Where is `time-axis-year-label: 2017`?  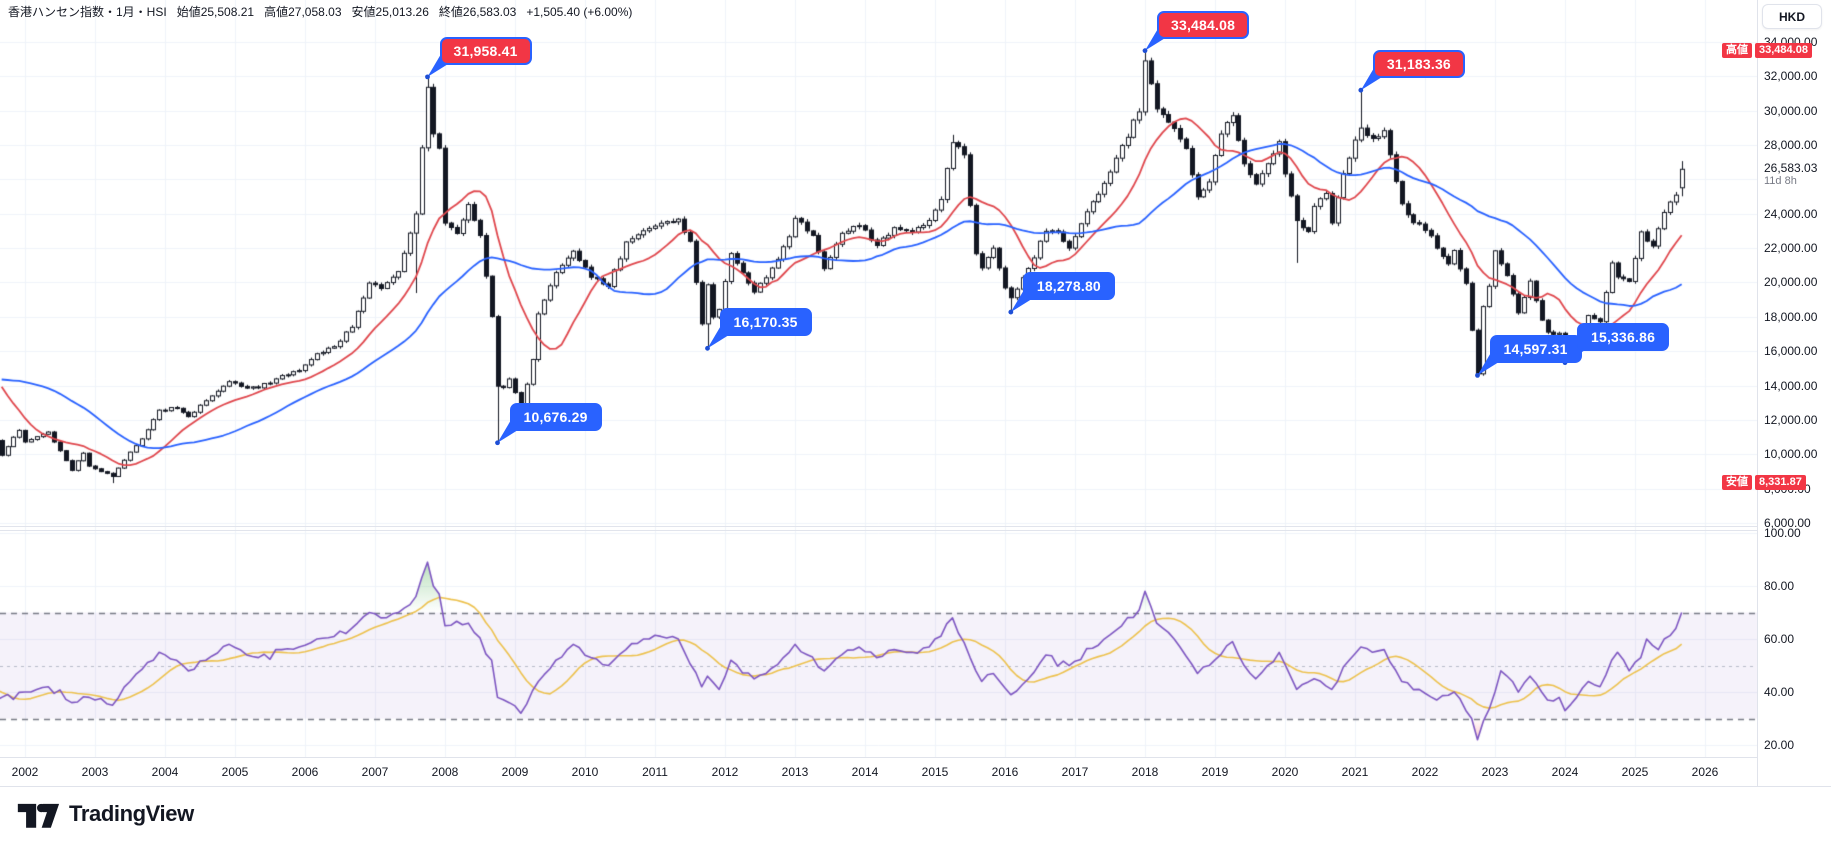 time-axis-year-label: 2017 is located at coordinates (1075, 772).